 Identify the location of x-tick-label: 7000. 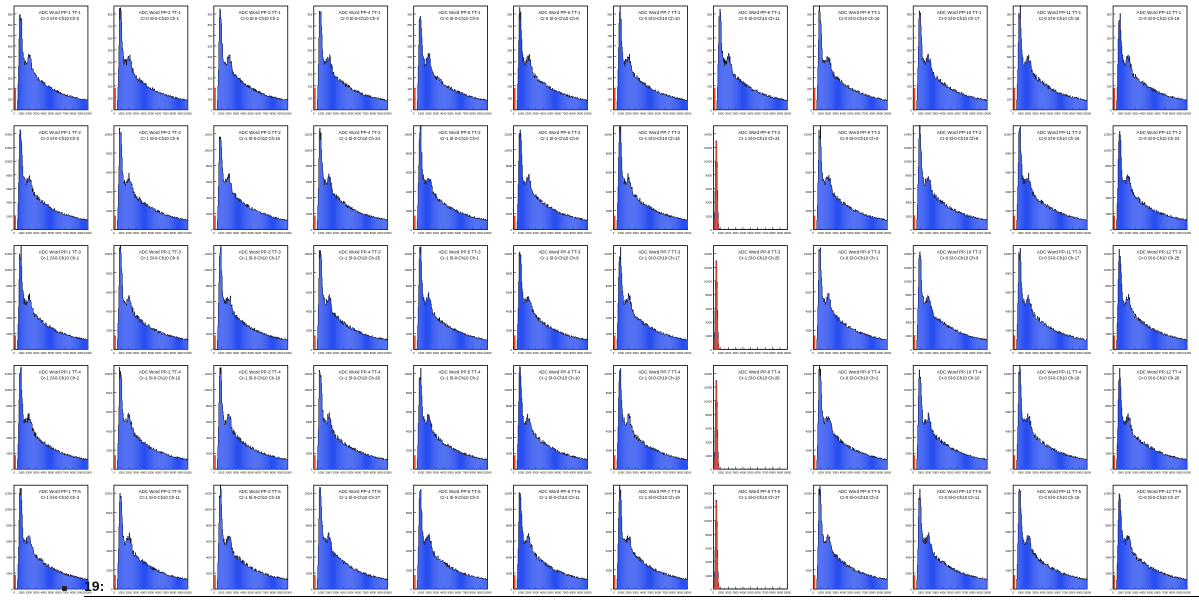
(1065, 113).